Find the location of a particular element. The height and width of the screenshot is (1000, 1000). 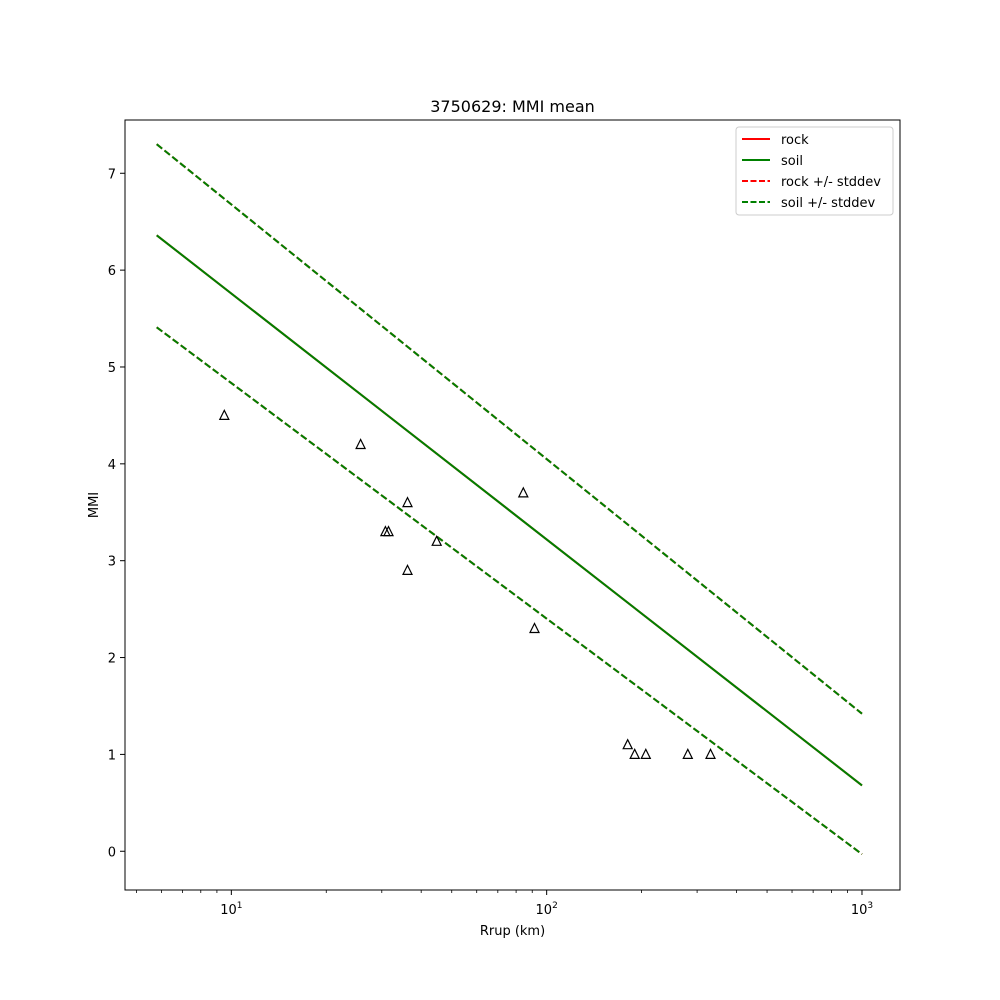

legend-label: soil is located at coordinates (792, 161).